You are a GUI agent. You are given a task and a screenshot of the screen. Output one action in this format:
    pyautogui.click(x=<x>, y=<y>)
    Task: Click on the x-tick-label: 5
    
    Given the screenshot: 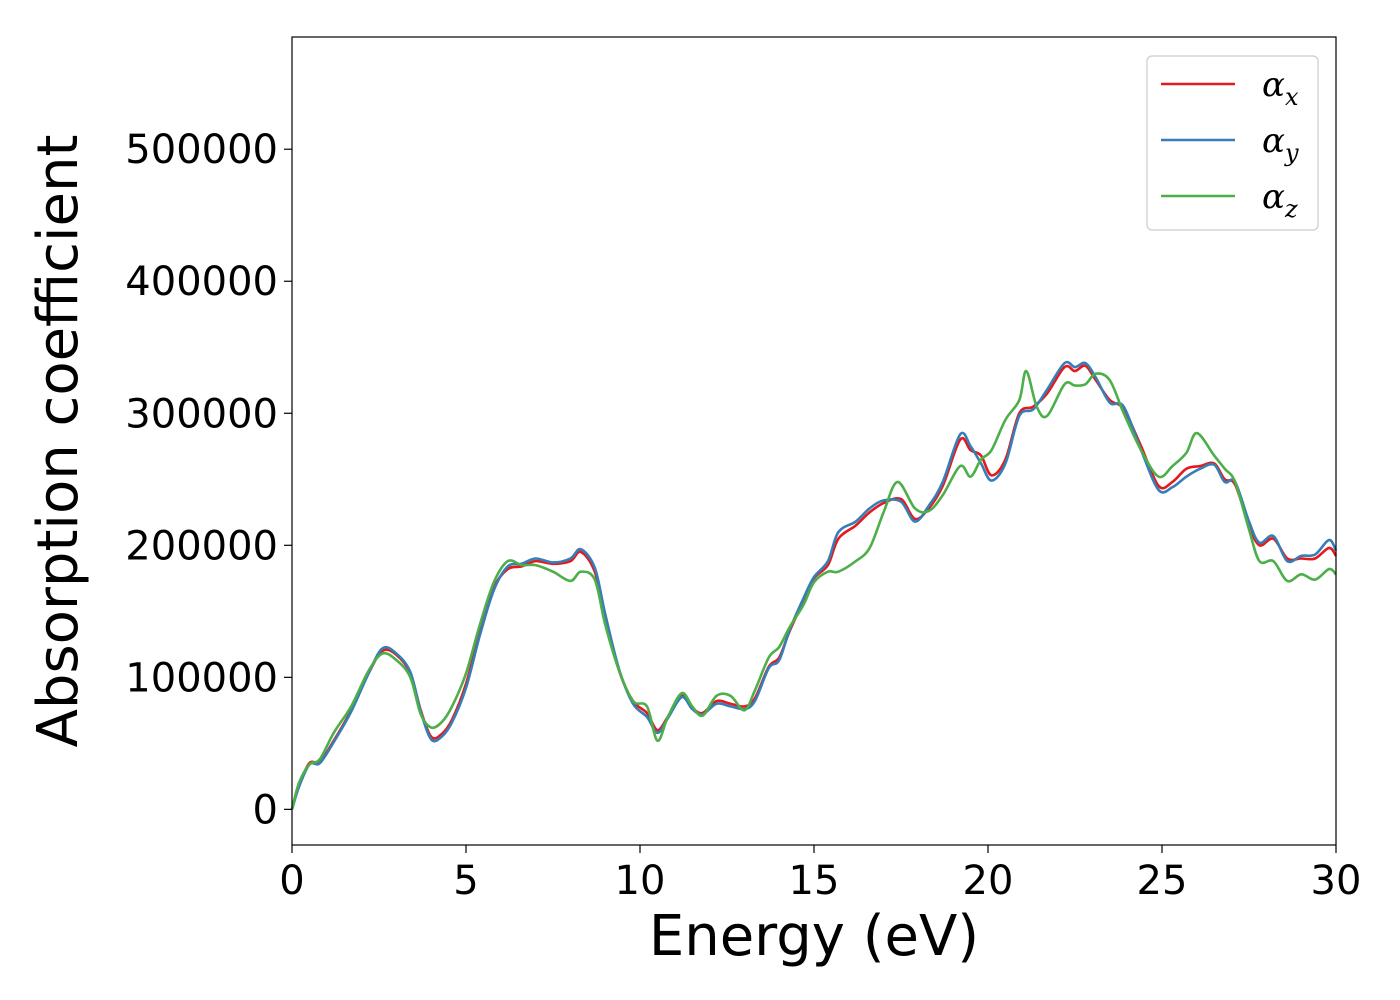 What is the action you would take?
    pyautogui.click(x=465, y=881)
    